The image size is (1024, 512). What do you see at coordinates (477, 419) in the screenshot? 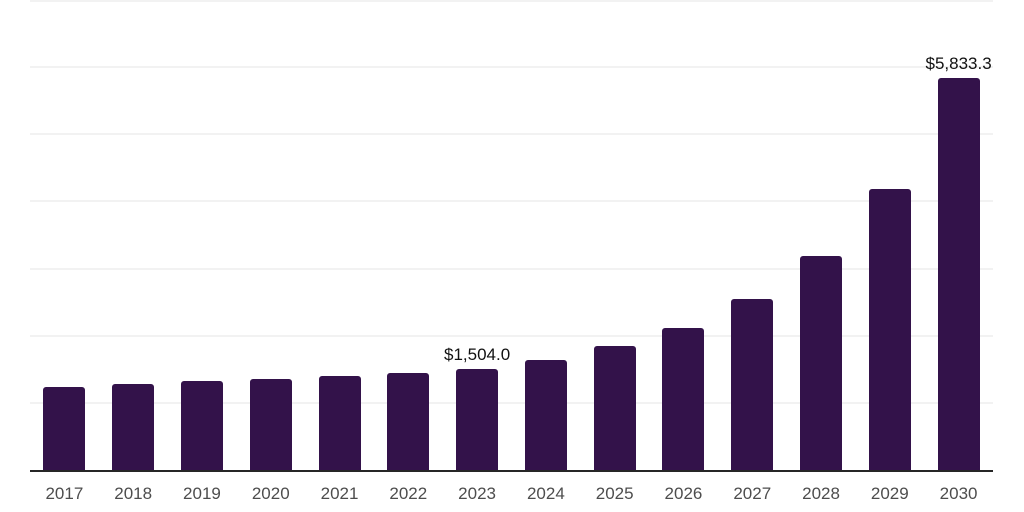
I see `bar-2023` at bounding box center [477, 419].